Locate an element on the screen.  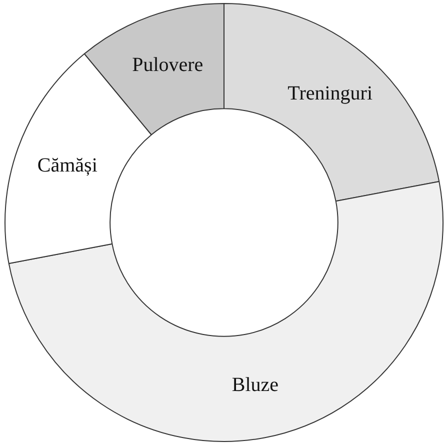
slice-label: Treninguri is located at coordinates (330, 93).